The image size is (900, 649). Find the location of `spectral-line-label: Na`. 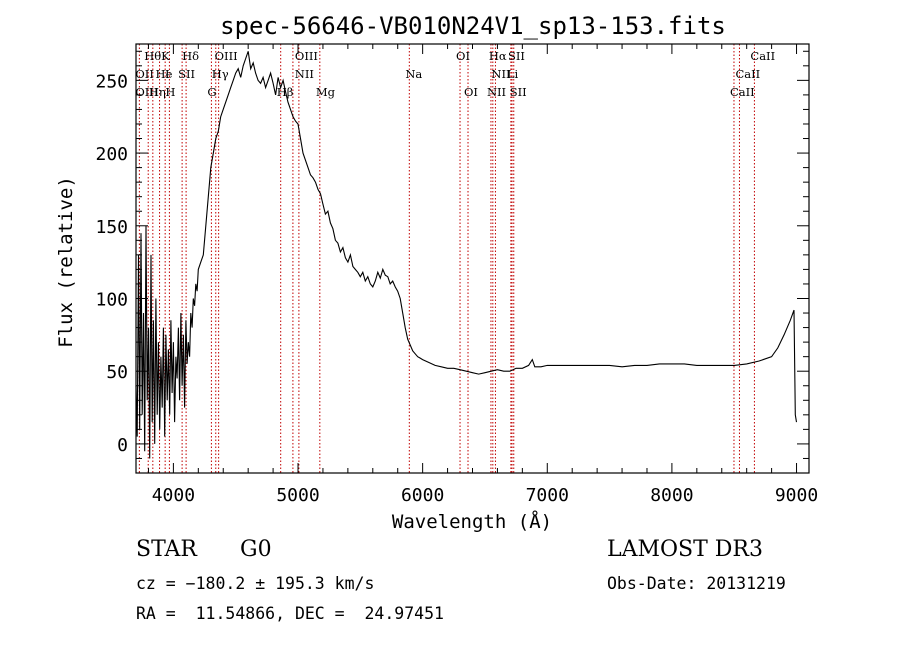

spectral-line-label: Na is located at coordinates (413, 74).